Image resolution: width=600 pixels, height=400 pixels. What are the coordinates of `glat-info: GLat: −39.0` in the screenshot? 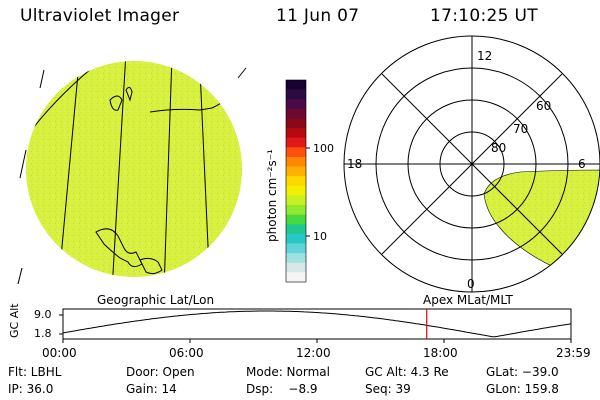 It's located at (522, 372).